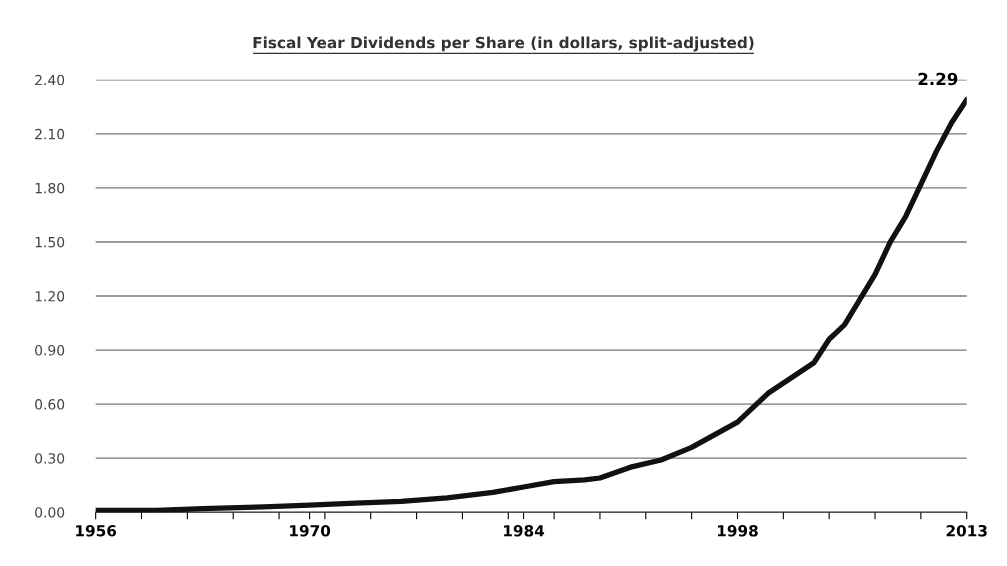 Image resolution: width=1007 pixels, height=566 pixels. I want to click on x-tick-label: 2013, so click(966, 531).